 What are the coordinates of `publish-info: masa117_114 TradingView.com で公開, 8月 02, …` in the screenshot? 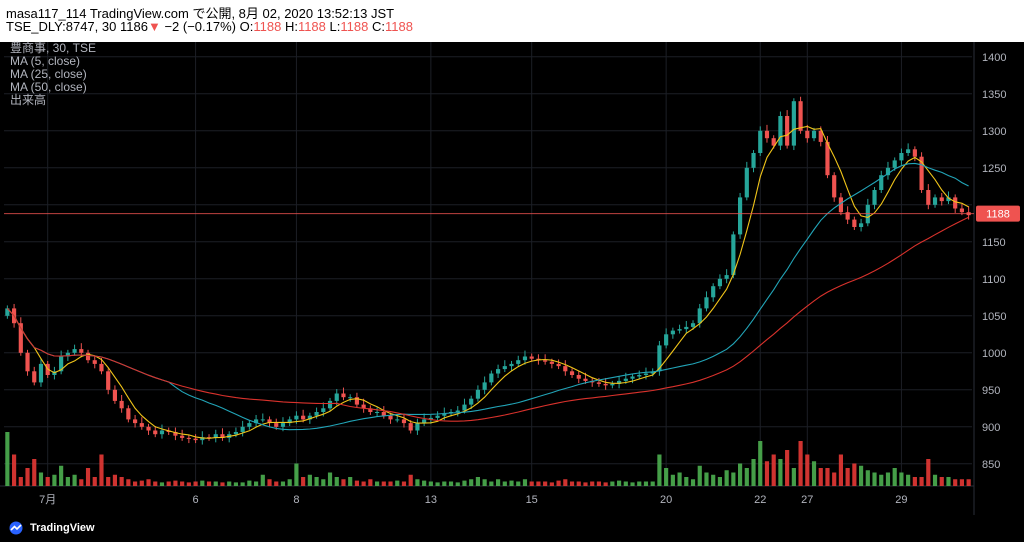 It's located at (200, 13).